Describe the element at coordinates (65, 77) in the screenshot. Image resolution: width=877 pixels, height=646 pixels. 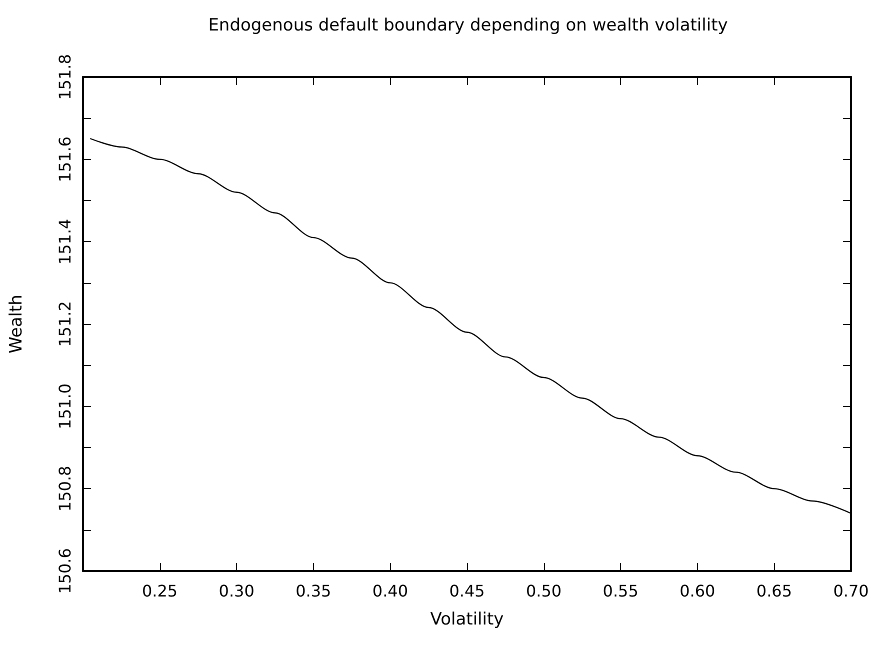
I see `y-tick-label: 151.8` at that location.